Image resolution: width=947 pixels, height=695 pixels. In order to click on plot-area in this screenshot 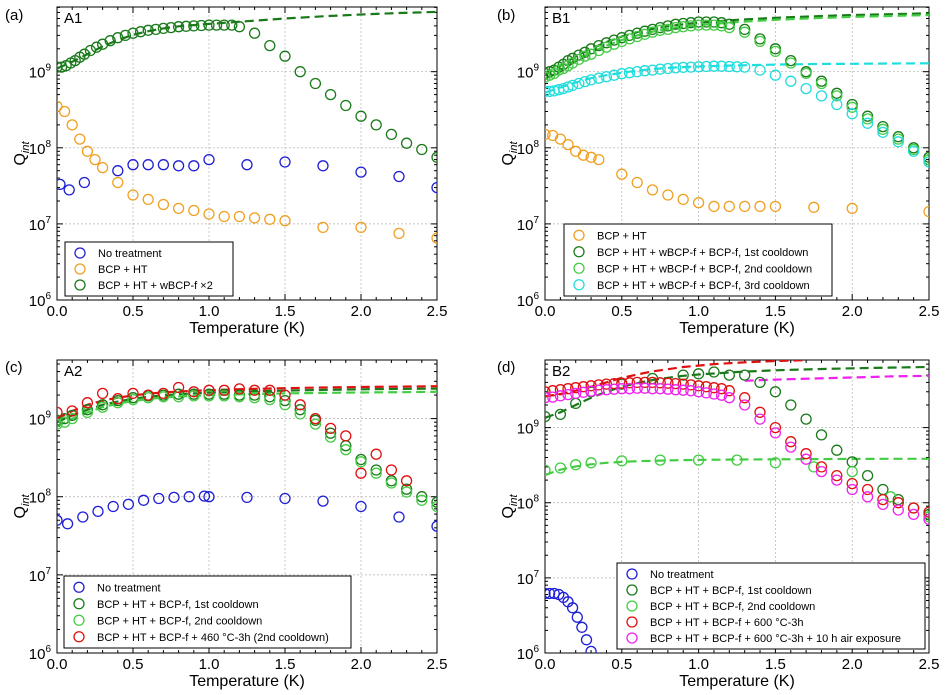, I will do `click(247, 456)`.